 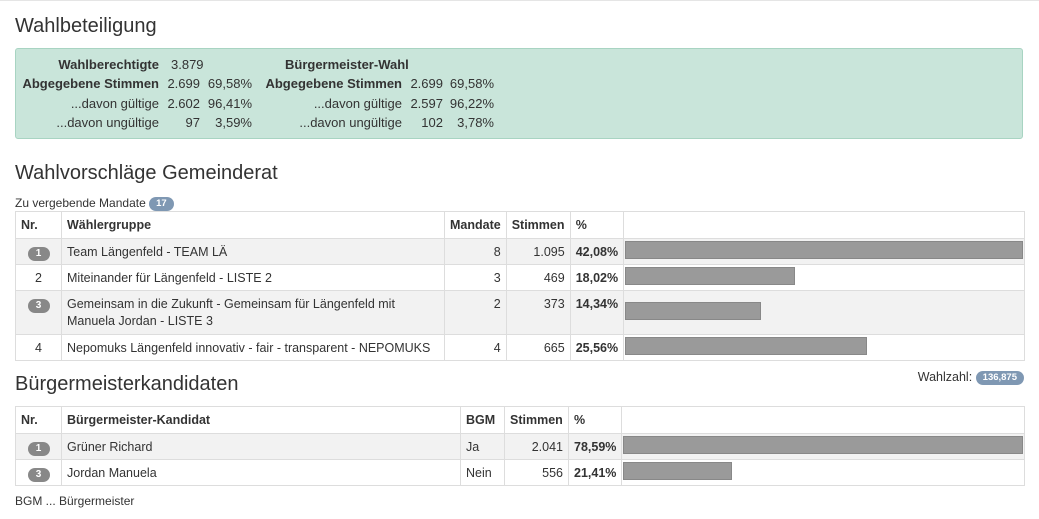 I want to click on col-header-mandate: Mandate, so click(x=475, y=225).